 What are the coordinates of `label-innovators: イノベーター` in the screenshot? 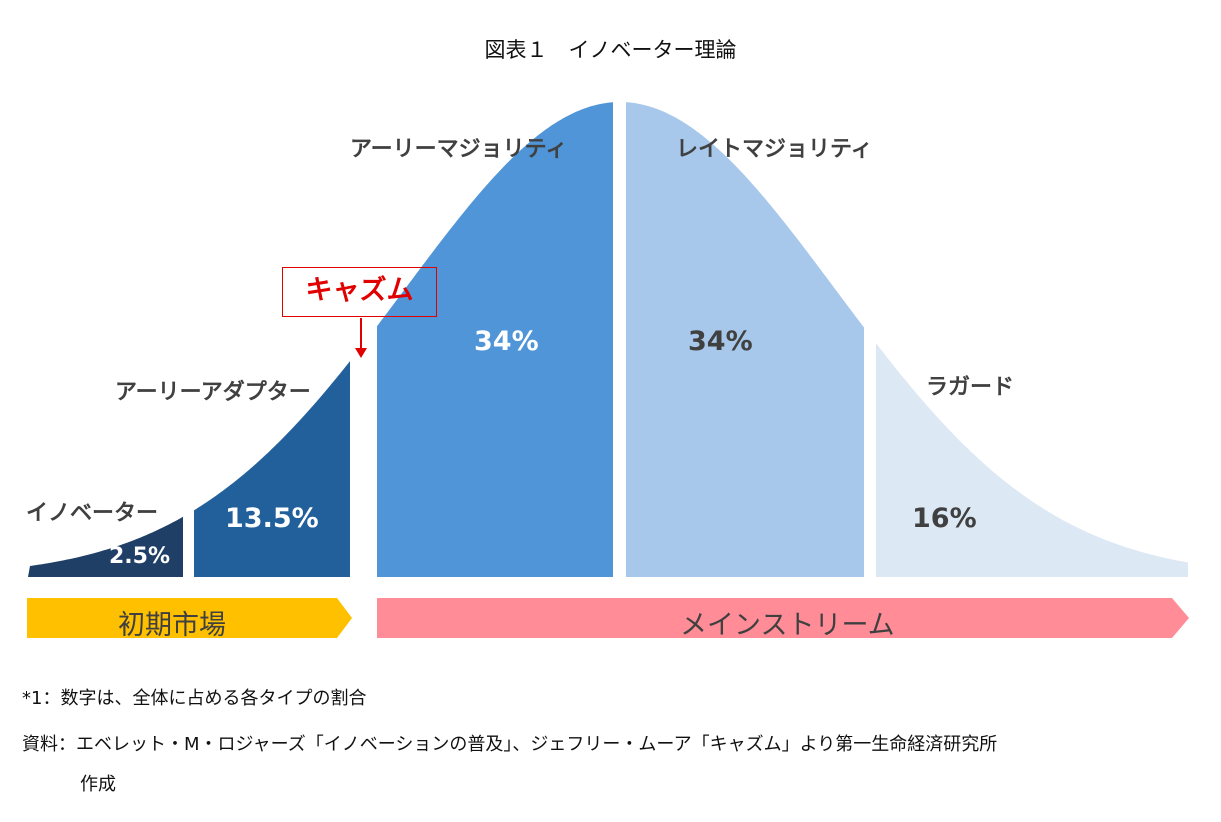 It's located at (92, 513).